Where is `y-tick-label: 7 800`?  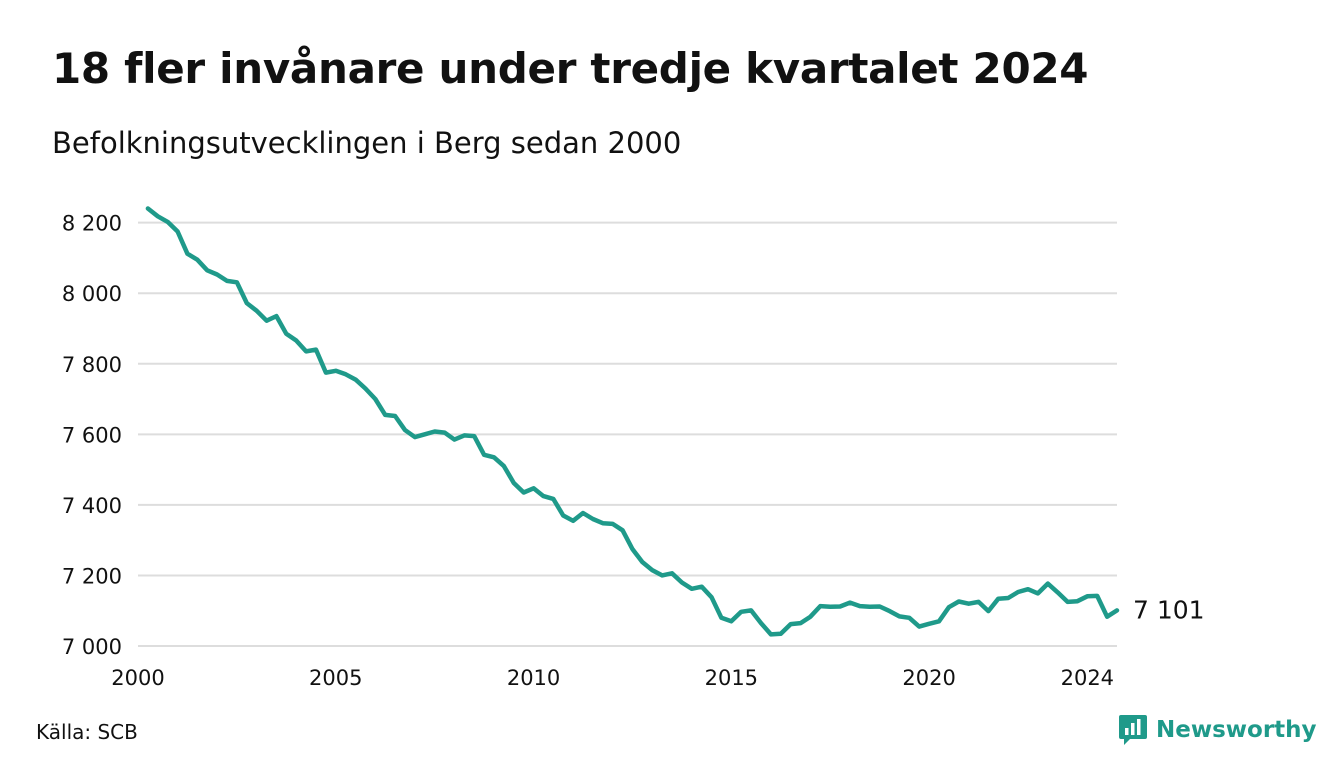
y-tick-label: 7 800 is located at coordinates (92, 365).